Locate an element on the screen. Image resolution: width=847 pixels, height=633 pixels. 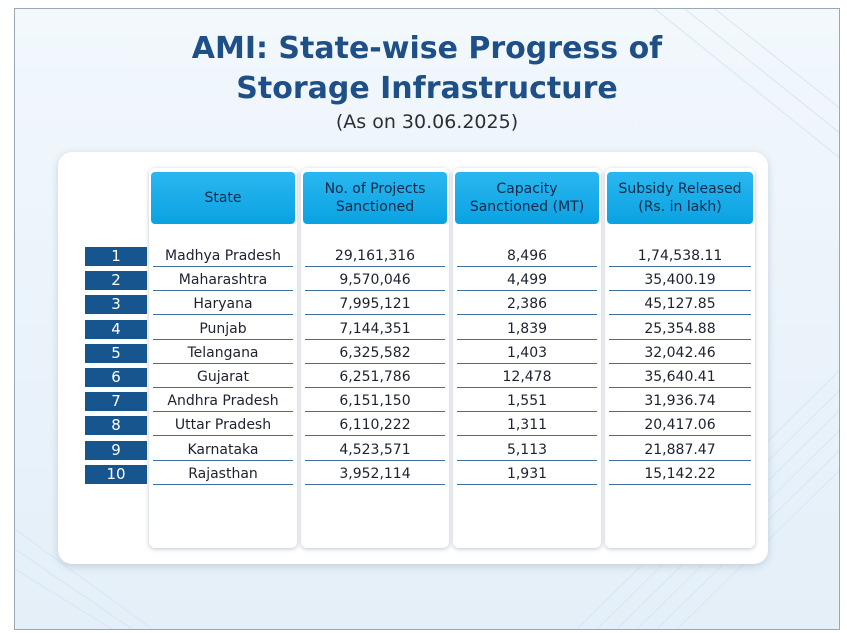
state-cell: Rajasthan is located at coordinates (223, 474).